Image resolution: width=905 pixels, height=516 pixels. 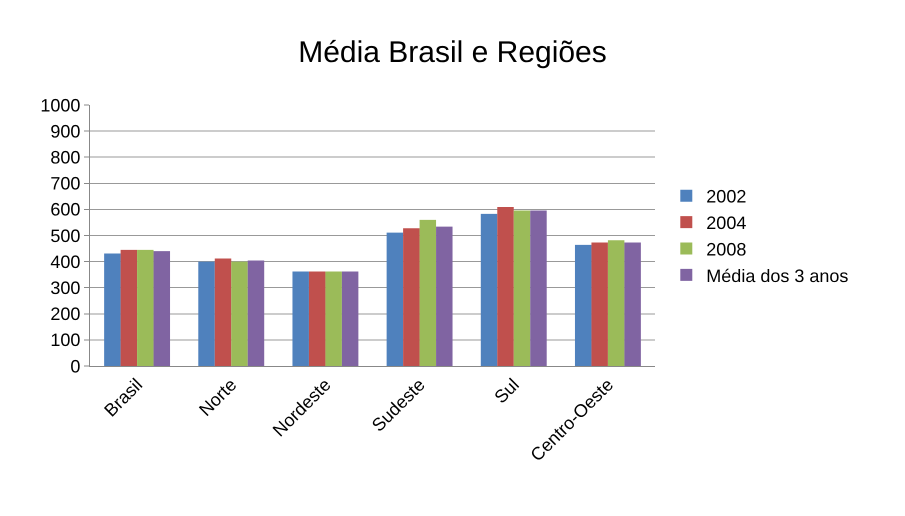 What do you see at coordinates (726, 223) in the screenshot?
I see `legend-label: 2004` at bounding box center [726, 223].